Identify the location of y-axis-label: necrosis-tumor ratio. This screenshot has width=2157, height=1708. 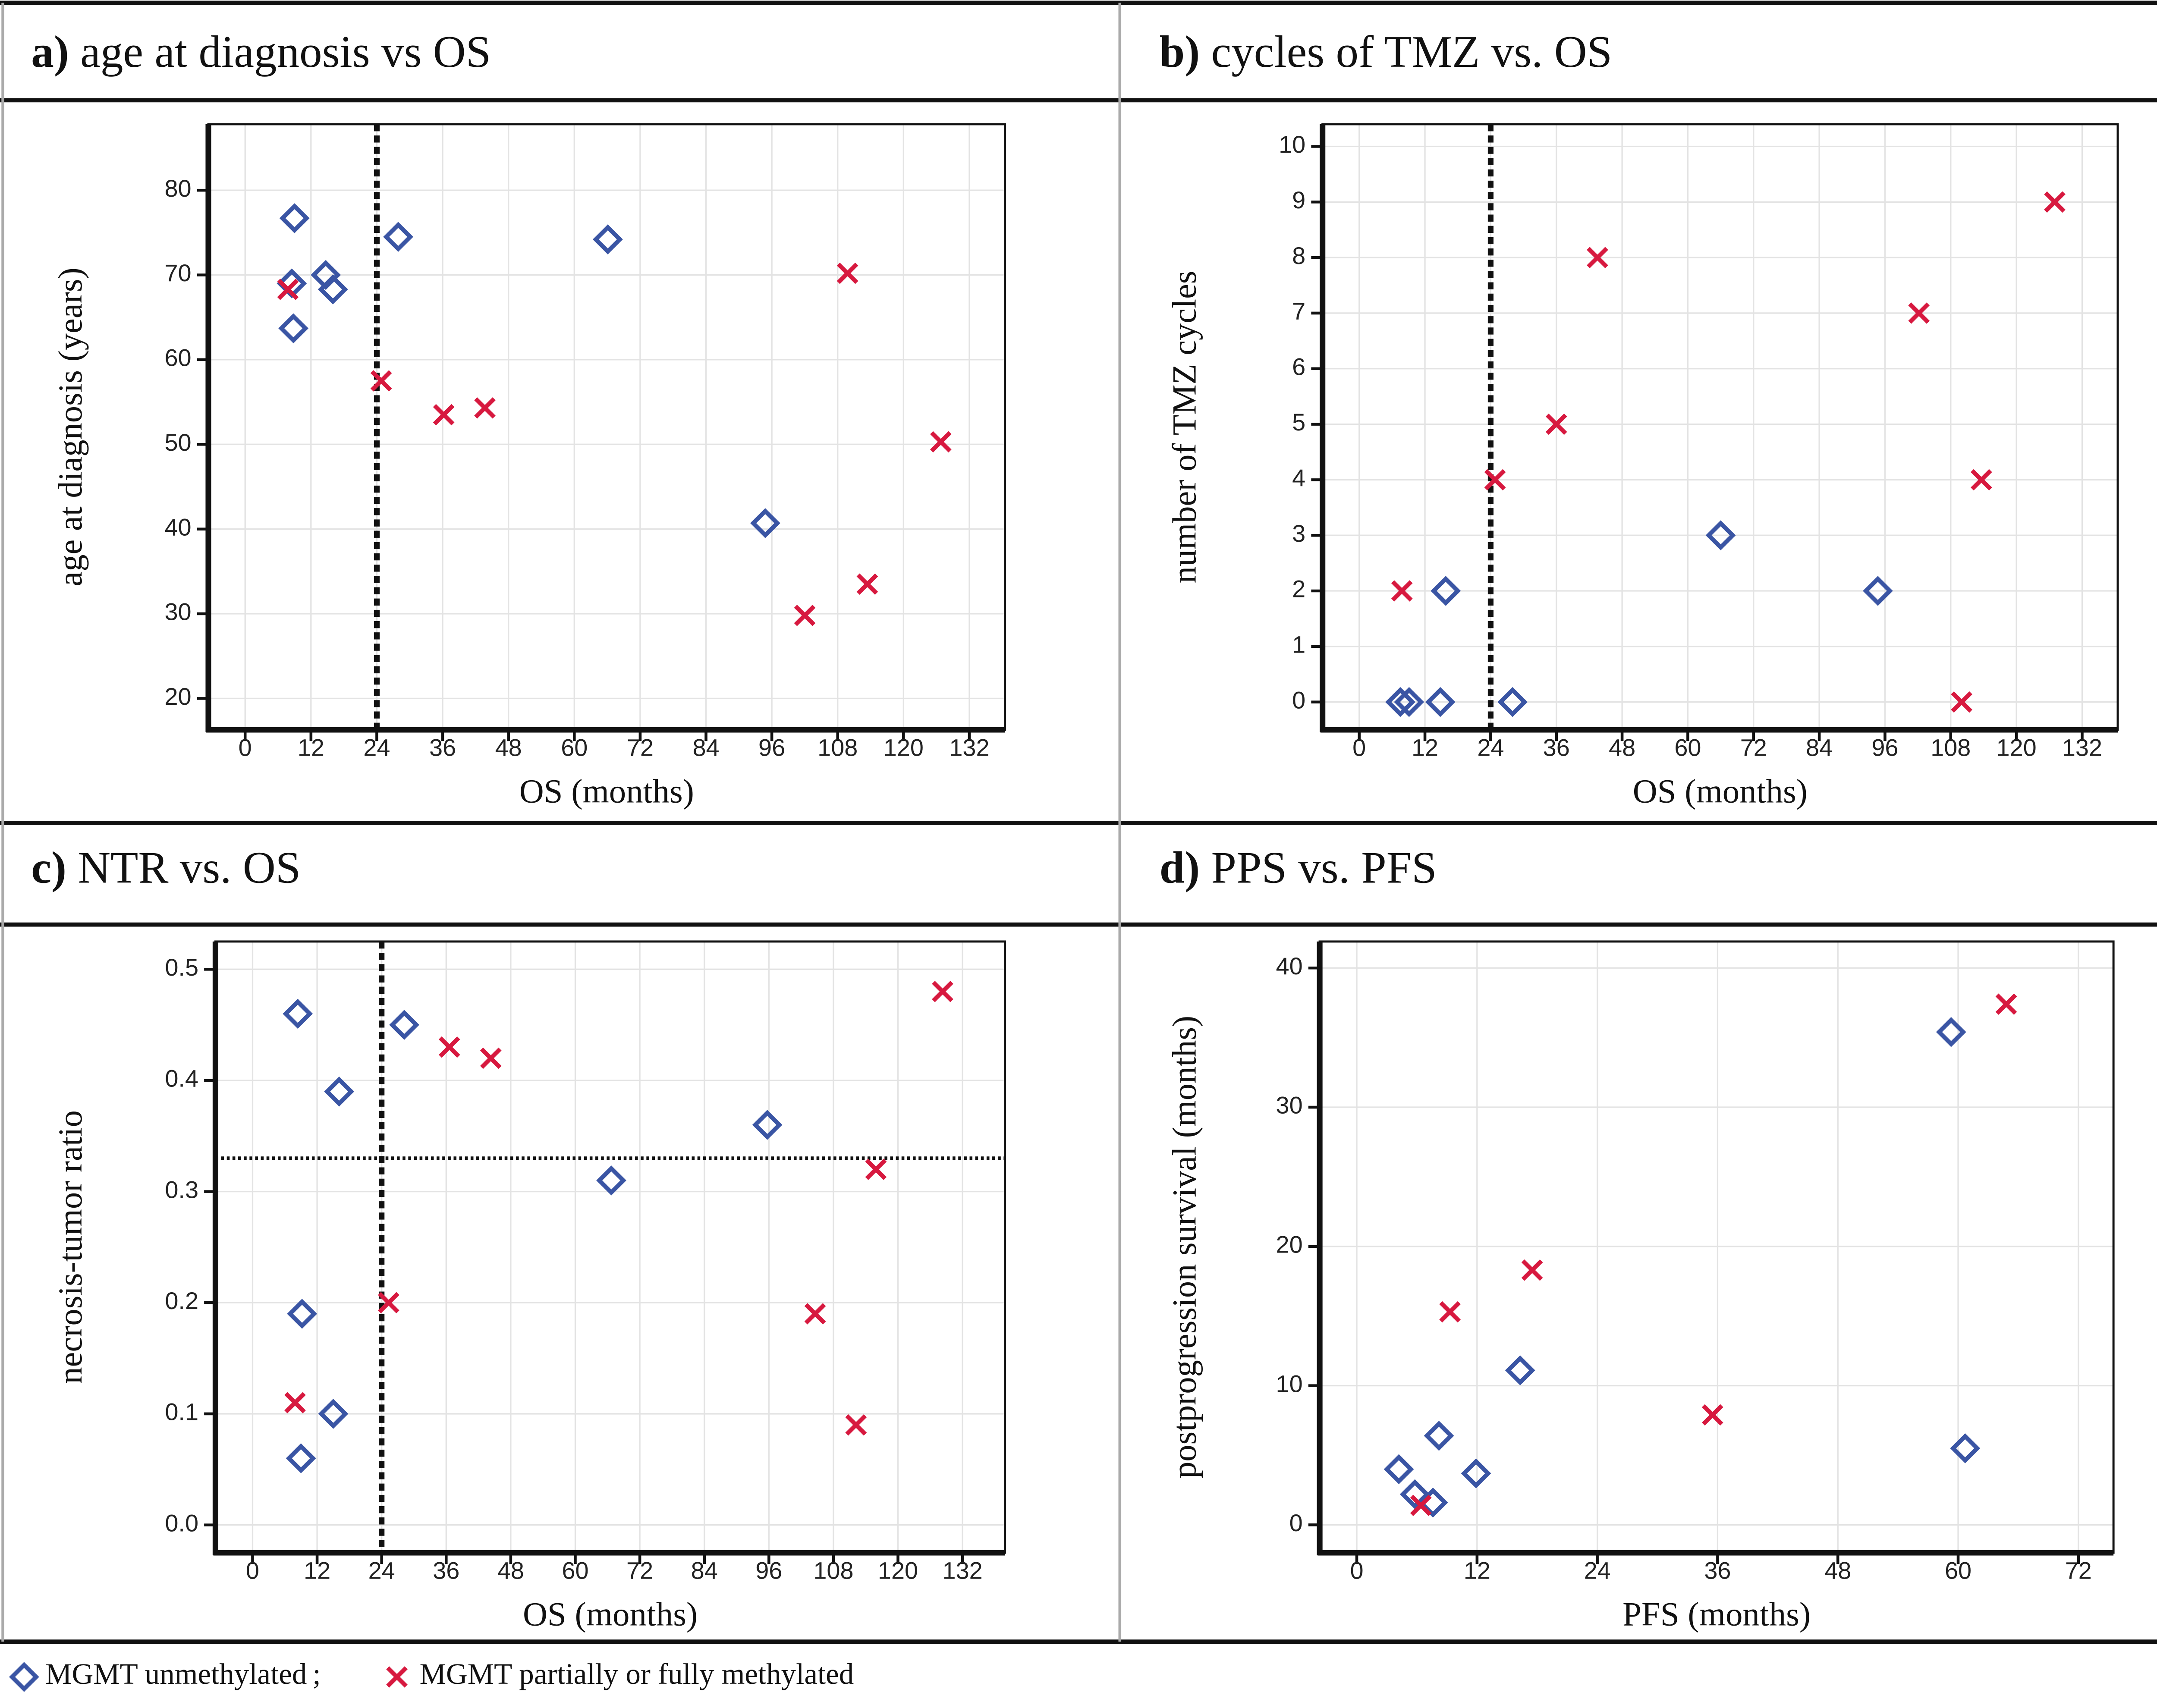
(70, 1247).